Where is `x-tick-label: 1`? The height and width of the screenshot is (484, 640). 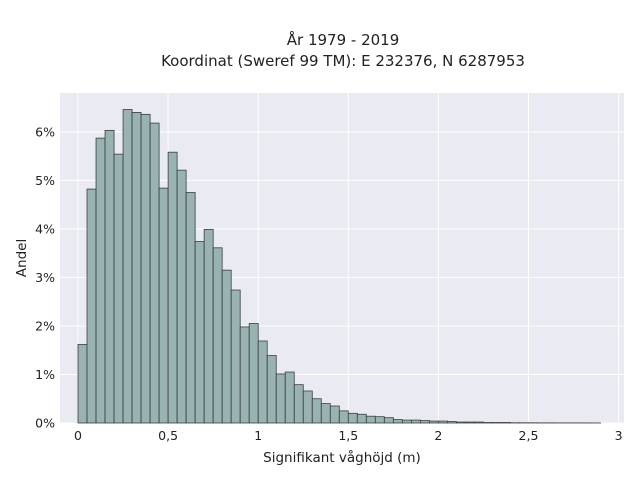
x-tick-label: 1 is located at coordinates (258, 435).